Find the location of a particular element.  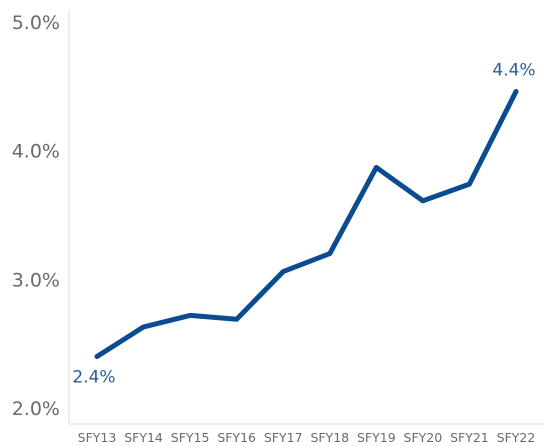

y-axis-ticks: 2.0% 3.0% 4.0% 5.0% is located at coordinates (36, 216).